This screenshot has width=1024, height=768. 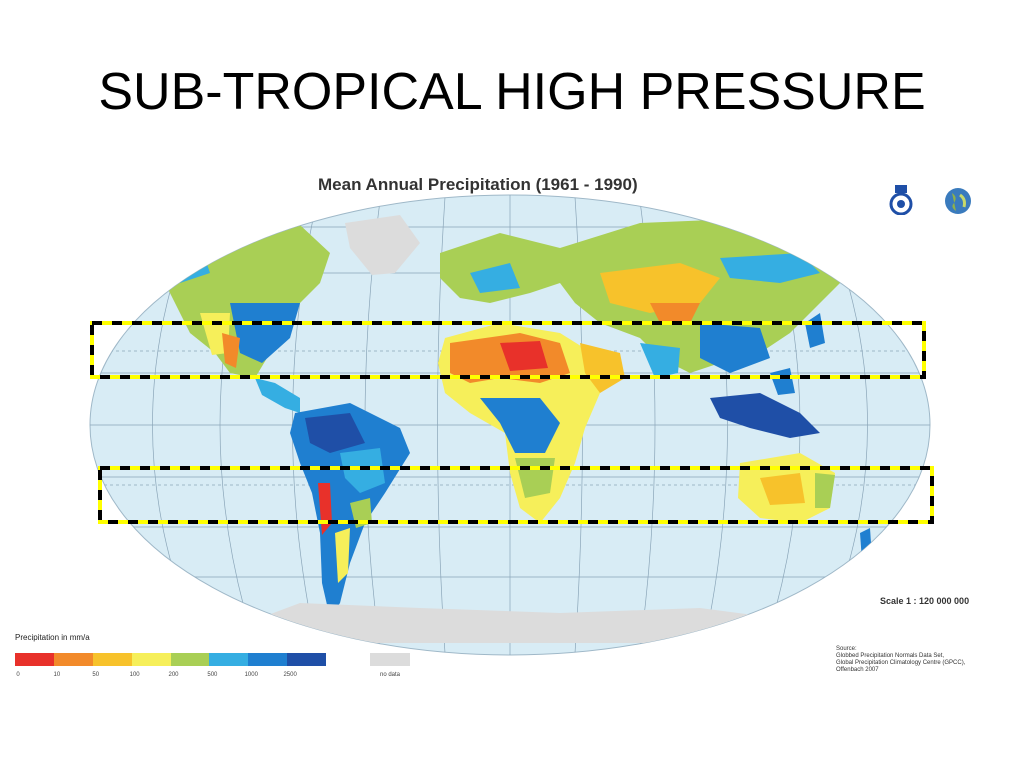 I want to click on legend-tick-label: 1000, so click(x=251, y=675).